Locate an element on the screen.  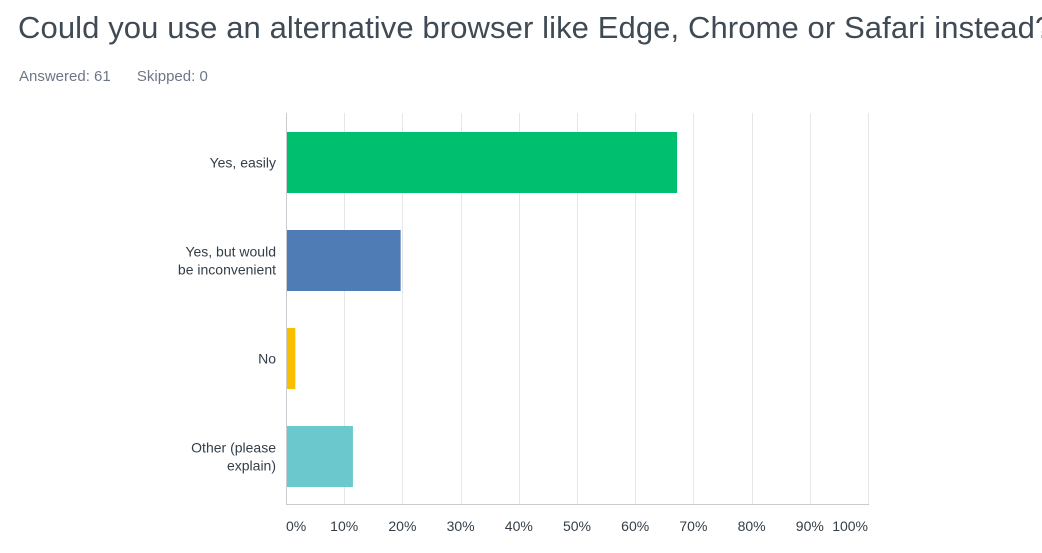
category-label-line: Yes, easily is located at coordinates (243, 163).